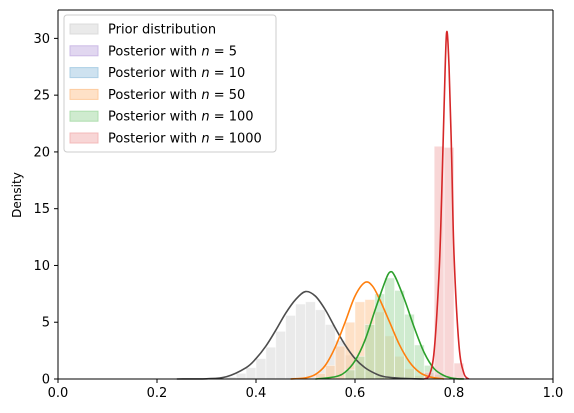 The height and width of the screenshot is (413, 574). What do you see at coordinates (162, 30) in the screenshot?
I see `legend-label: Prior distribution` at bounding box center [162, 30].